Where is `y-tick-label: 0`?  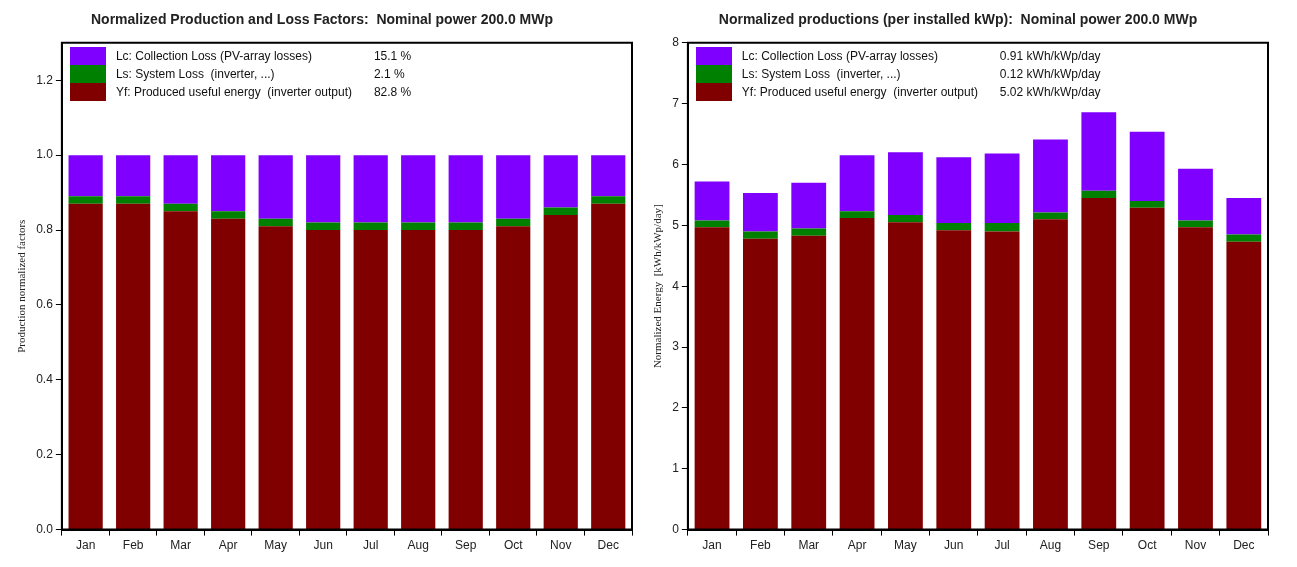 y-tick-label: 0 is located at coordinates (676, 528).